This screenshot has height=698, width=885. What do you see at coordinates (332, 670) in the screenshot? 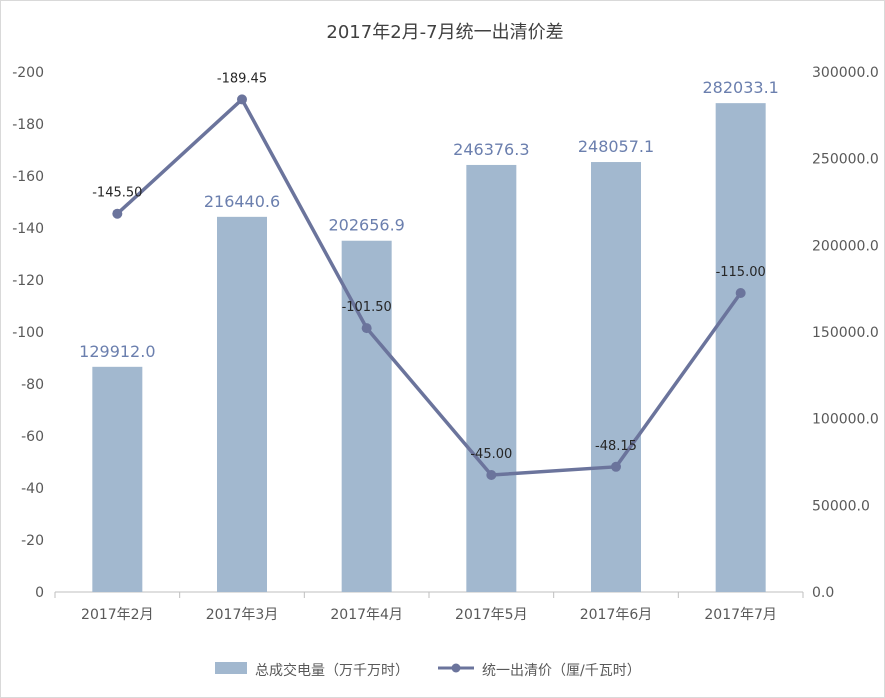
I see `legend-bar-label: 总成交电量（万千万时）` at bounding box center [332, 670].